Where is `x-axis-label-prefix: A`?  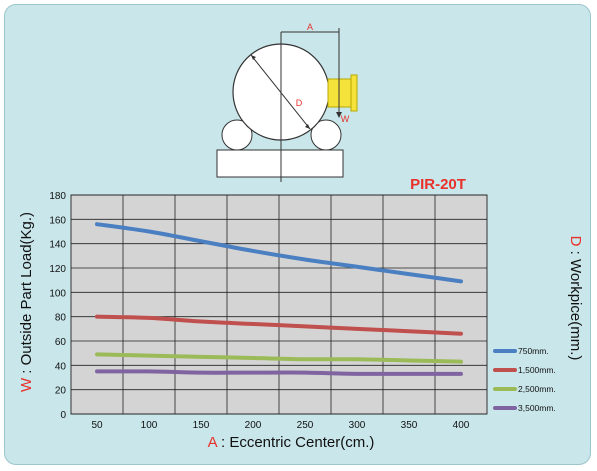
x-axis-label-prefix: A is located at coordinates (213, 442).